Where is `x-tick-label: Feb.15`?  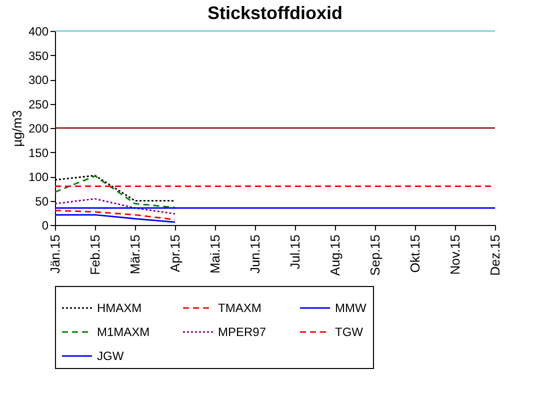
x-tick-label: Feb.15 is located at coordinates (95, 254).